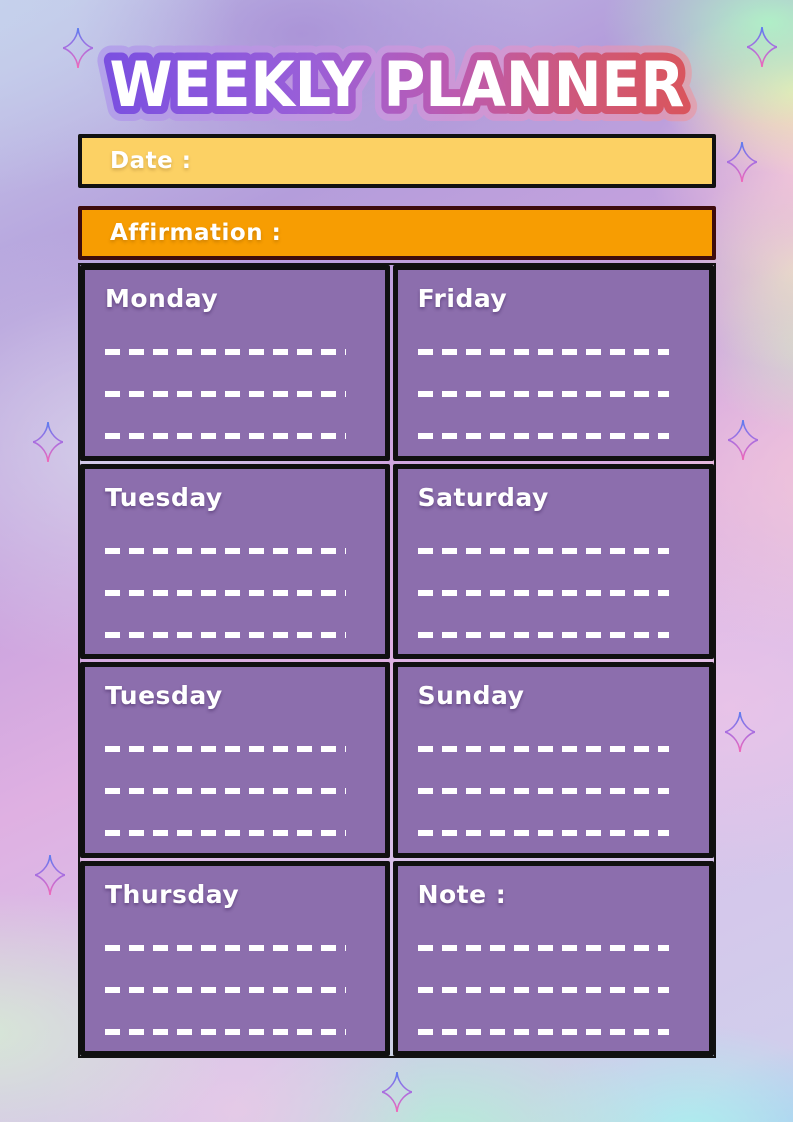 Image resolution: width=793 pixels, height=1122 pixels. Describe the element at coordinates (151, 161) in the screenshot. I see `date-label: Date :` at that location.